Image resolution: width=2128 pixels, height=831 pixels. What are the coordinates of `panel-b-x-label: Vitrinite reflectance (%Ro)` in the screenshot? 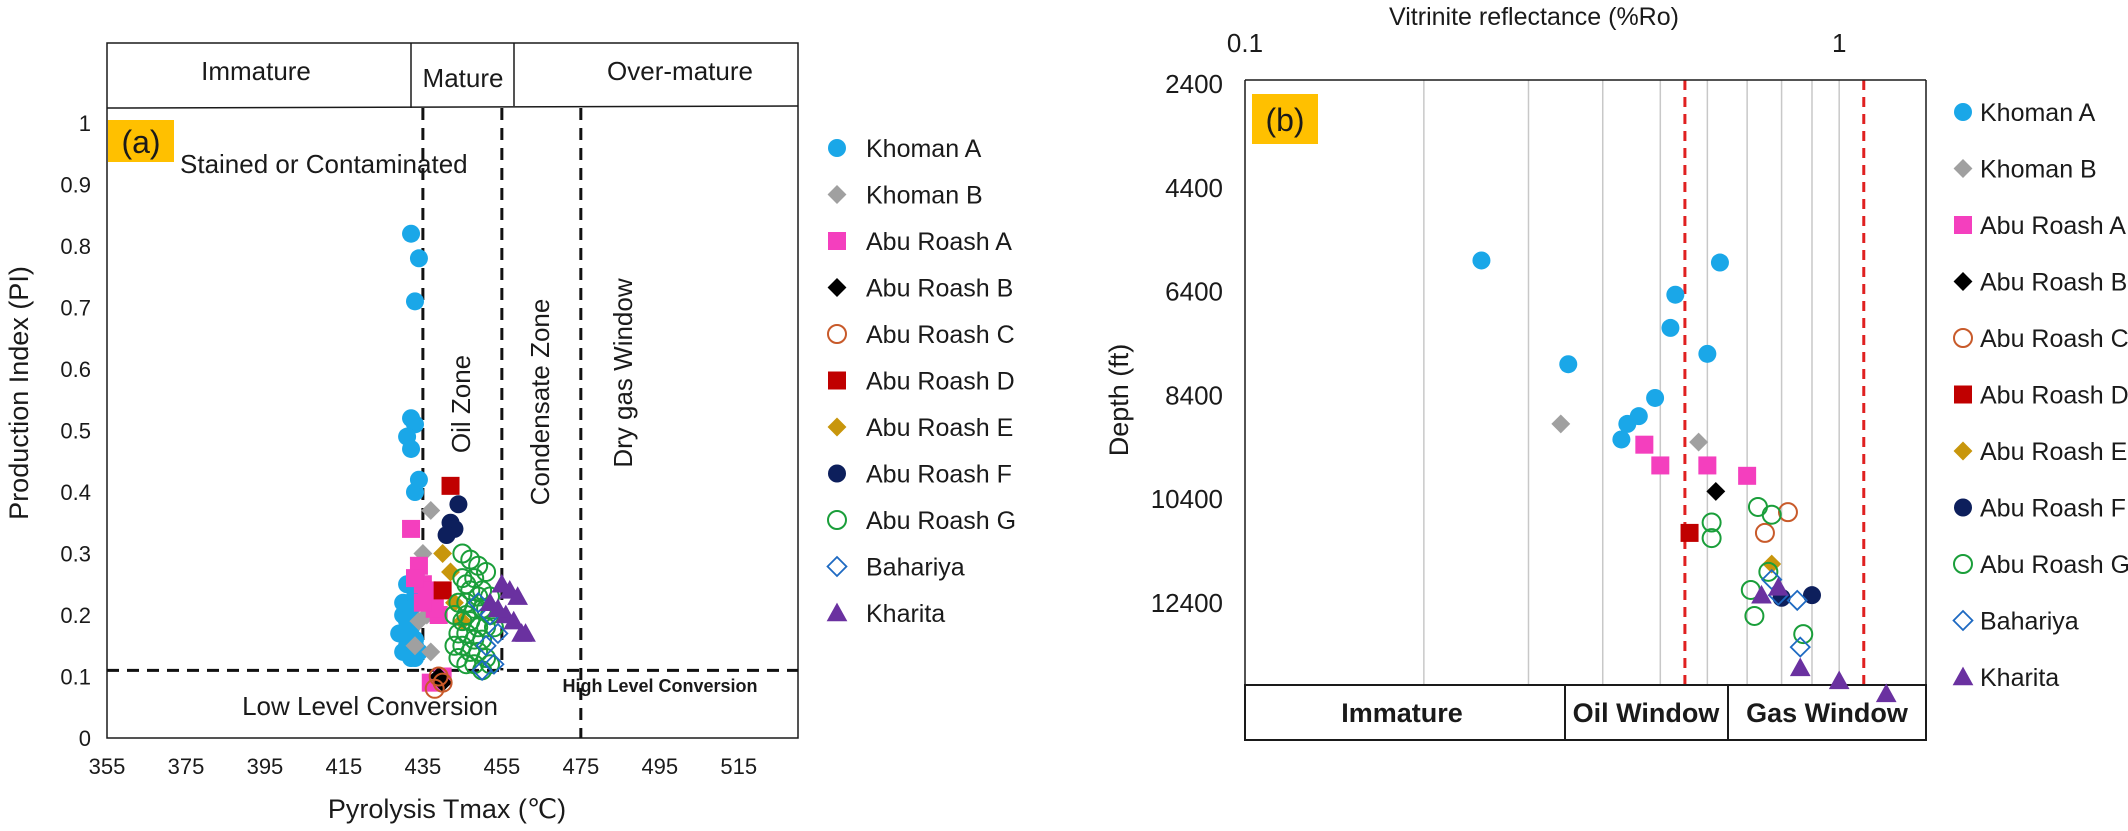 It's located at (1534, 17).